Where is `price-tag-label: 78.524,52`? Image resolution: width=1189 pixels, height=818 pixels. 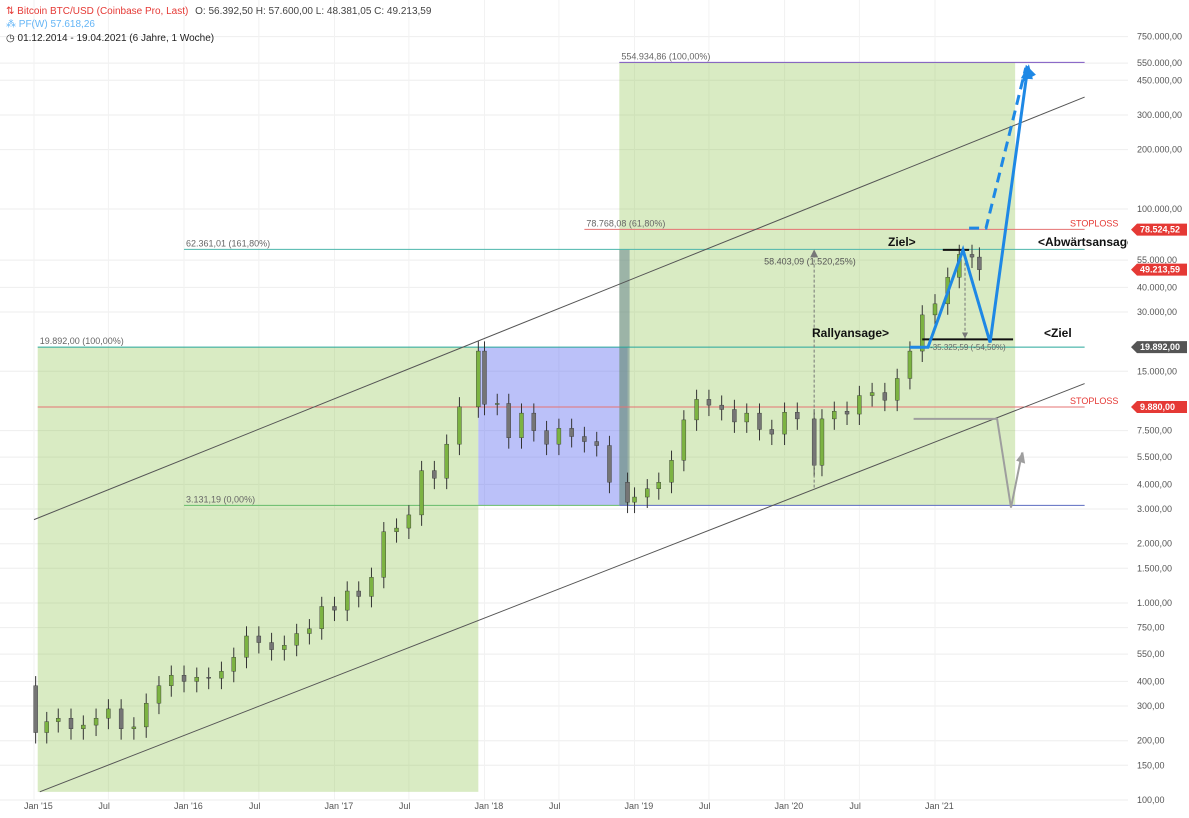
price-tag-label: 78.524,52 is located at coordinates (1160, 230).